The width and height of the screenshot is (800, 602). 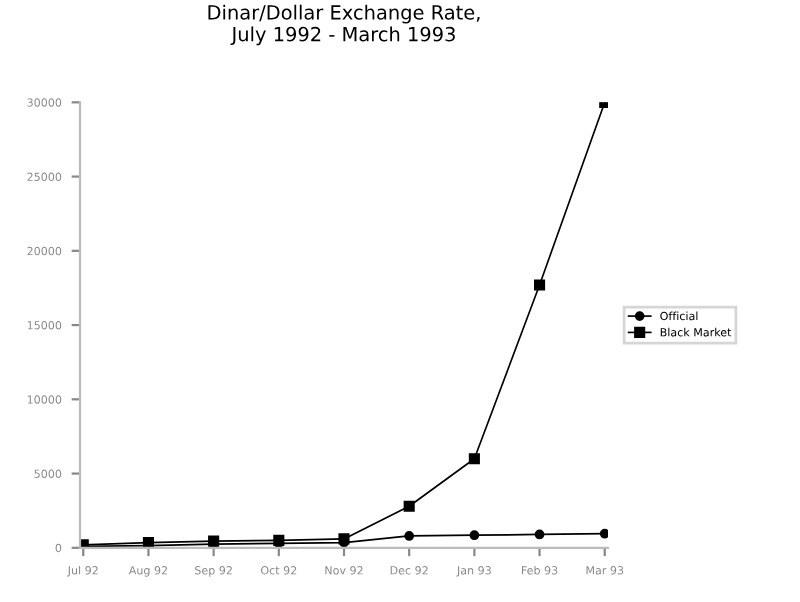 What do you see at coordinates (344, 25) in the screenshot?
I see `chart-title: Dinar/Dollar Exchange Rate, July 1992 - March 1993` at bounding box center [344, 25].